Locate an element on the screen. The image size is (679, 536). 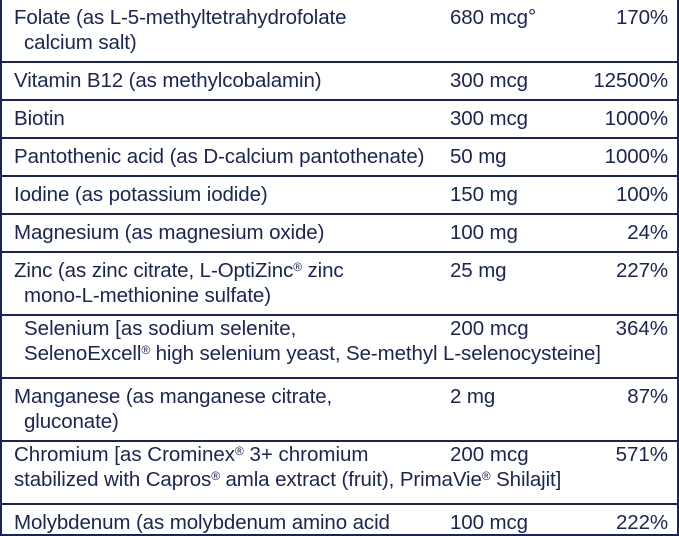
daily-value-cell: 222% is located at coordinates (617, 519).